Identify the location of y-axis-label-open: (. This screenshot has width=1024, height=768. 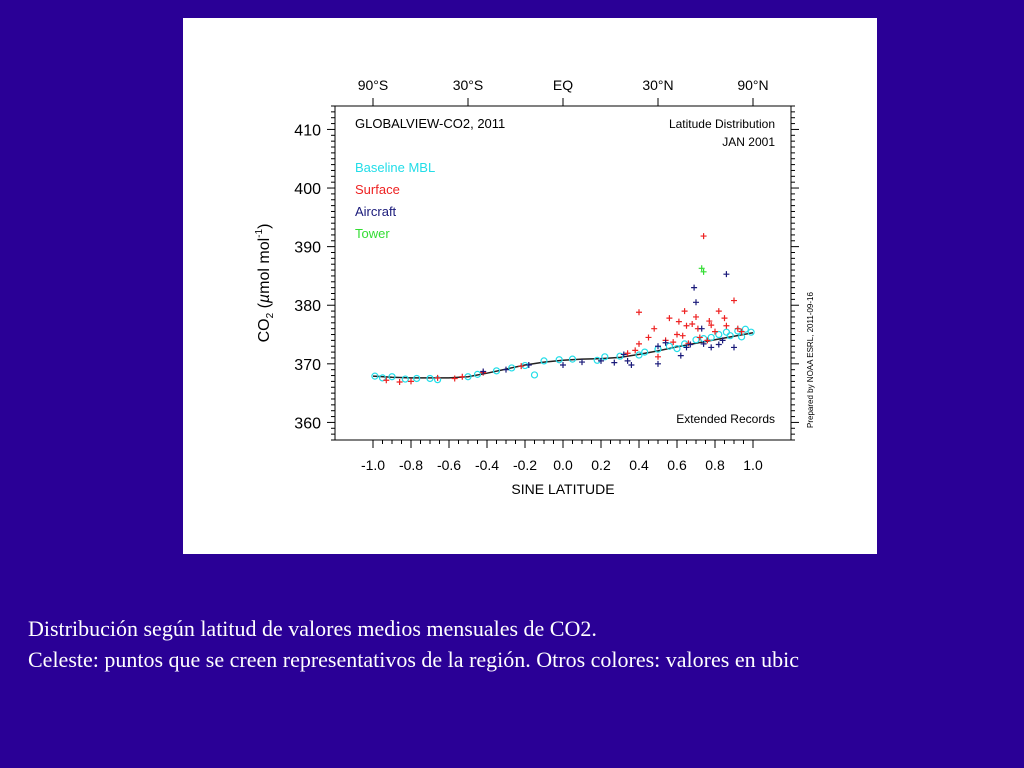
(264, 307).